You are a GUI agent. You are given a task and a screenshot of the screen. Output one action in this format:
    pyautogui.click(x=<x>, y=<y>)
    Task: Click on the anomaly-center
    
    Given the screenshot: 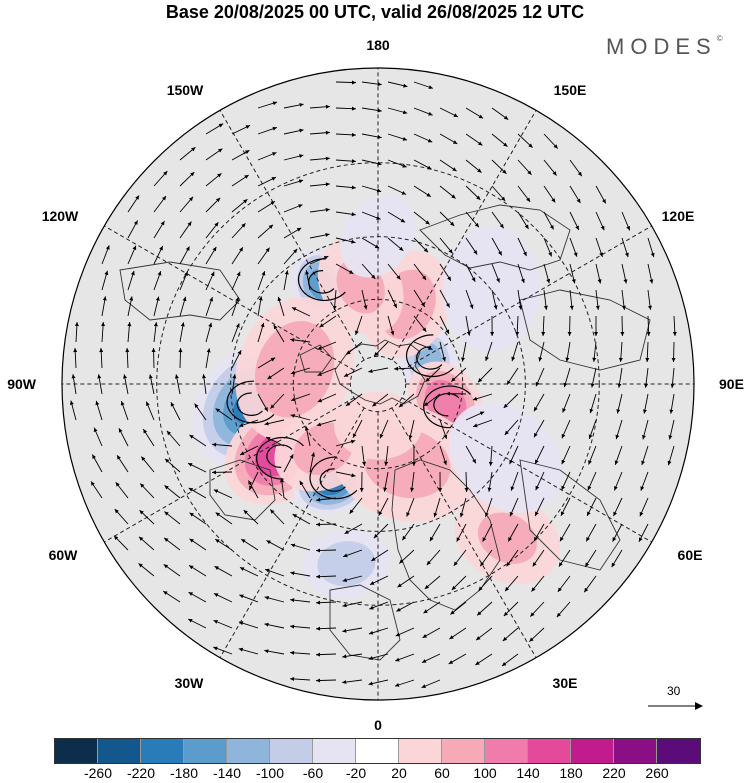 What is the action you would take?
    pyautogui.click(x=507, y=538)
    